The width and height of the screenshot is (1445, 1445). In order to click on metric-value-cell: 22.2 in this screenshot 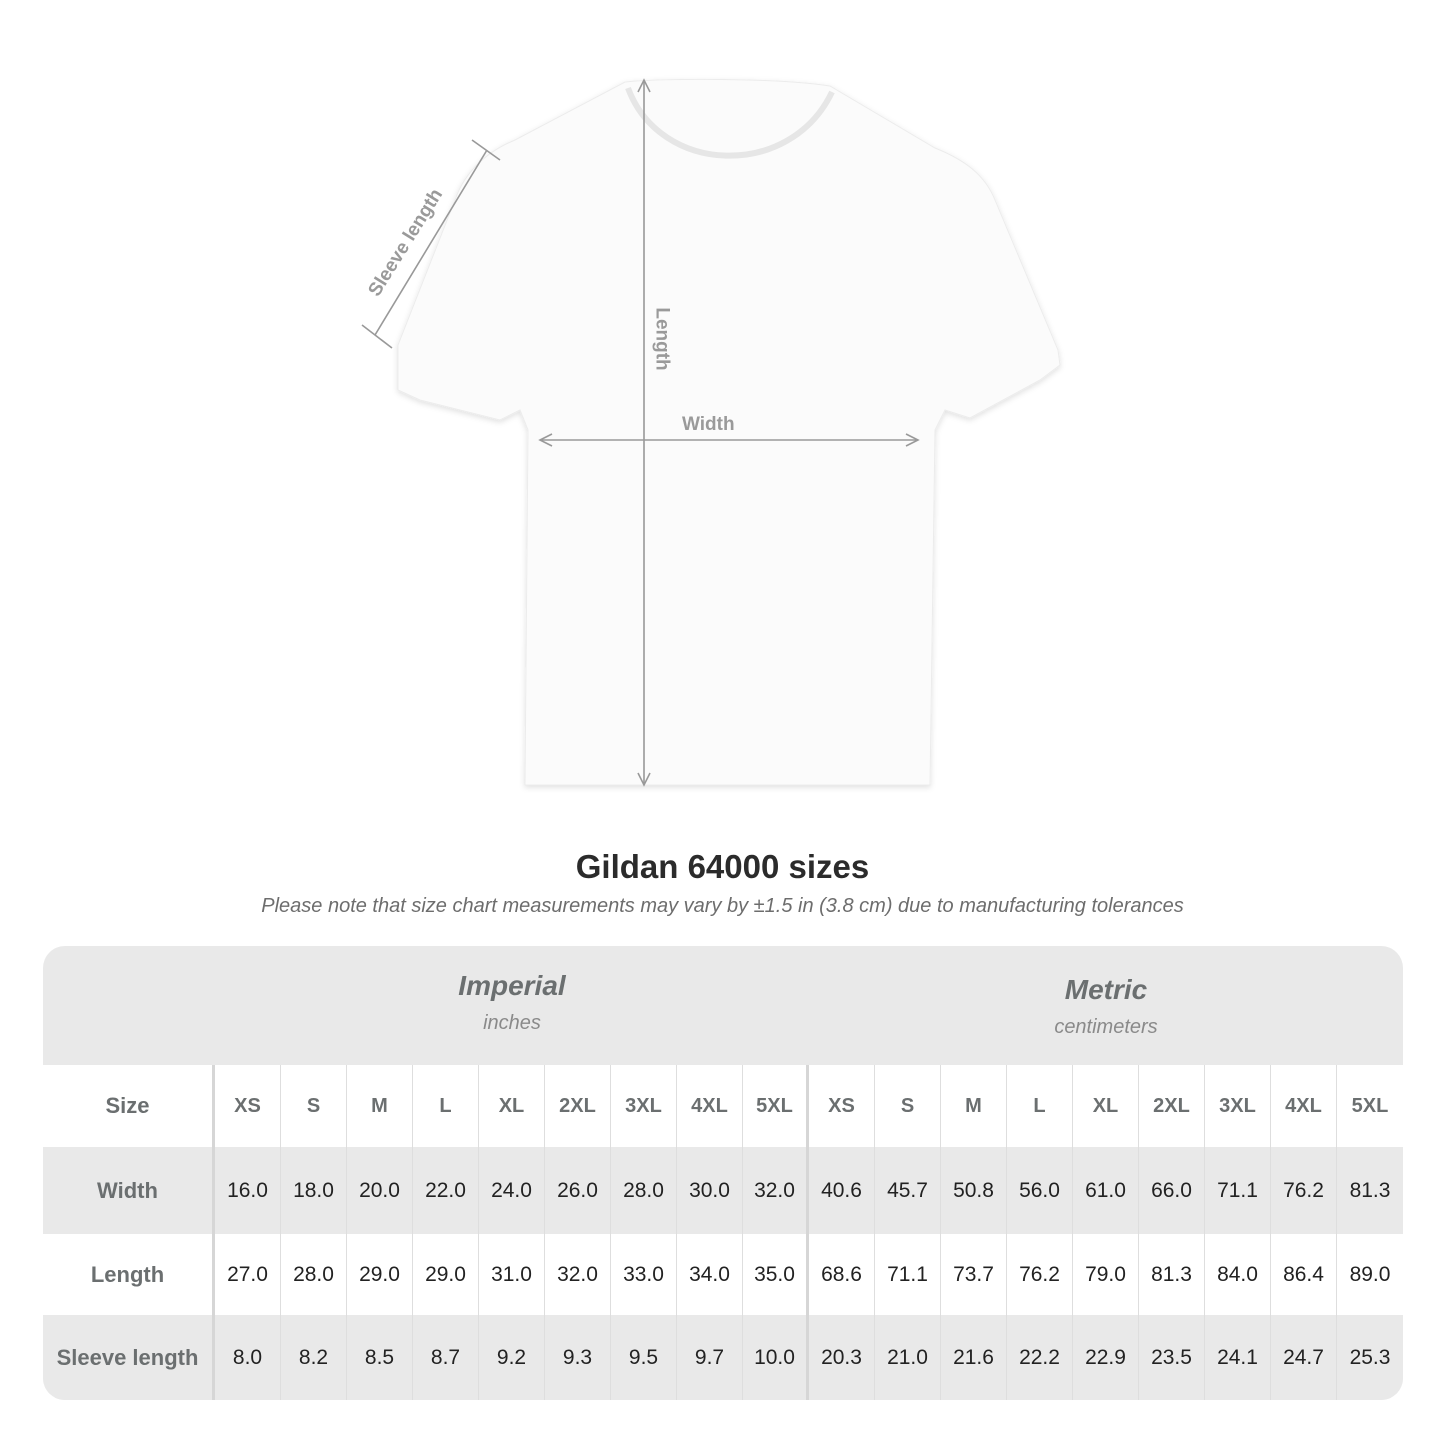, I will do `click(1040, 1357)`.